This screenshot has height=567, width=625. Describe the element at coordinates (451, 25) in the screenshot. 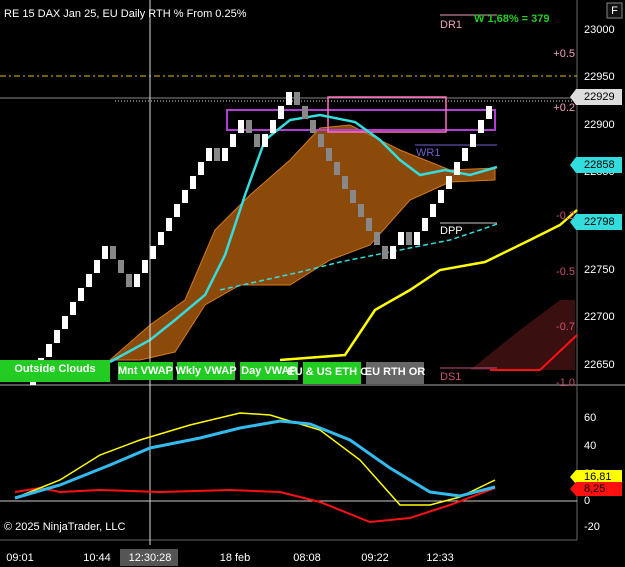

I see `pivot-label: DR1` at that location.